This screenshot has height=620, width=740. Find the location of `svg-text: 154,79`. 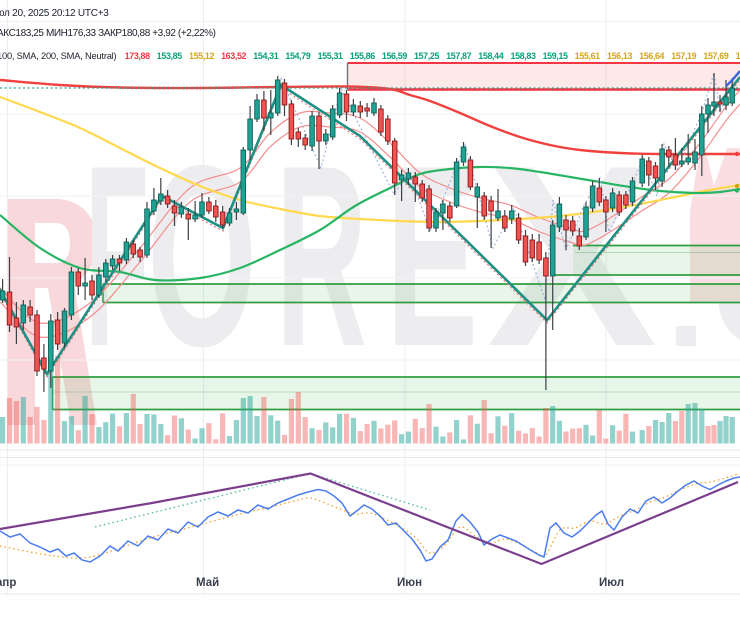

svg-text: 154,79 is located at coordinates (297, 56).